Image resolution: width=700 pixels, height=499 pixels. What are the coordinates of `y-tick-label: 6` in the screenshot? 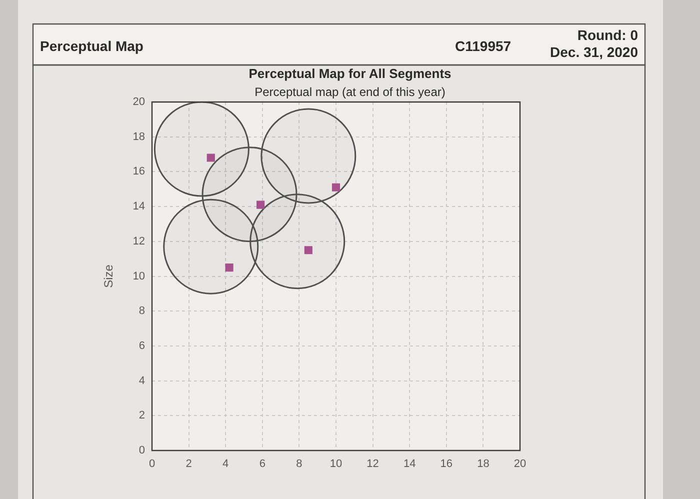 It's located at (141, 346).